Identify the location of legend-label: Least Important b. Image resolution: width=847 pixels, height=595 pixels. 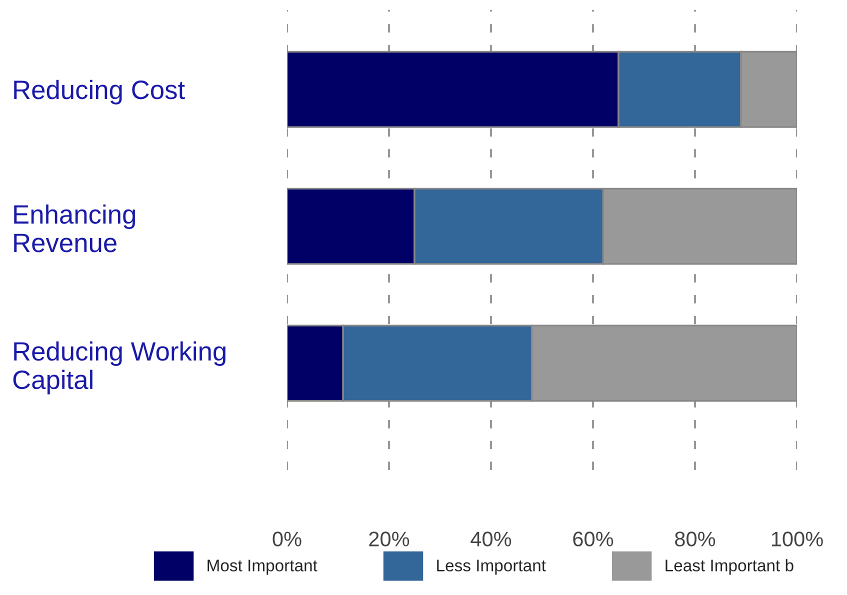
(730, 567).